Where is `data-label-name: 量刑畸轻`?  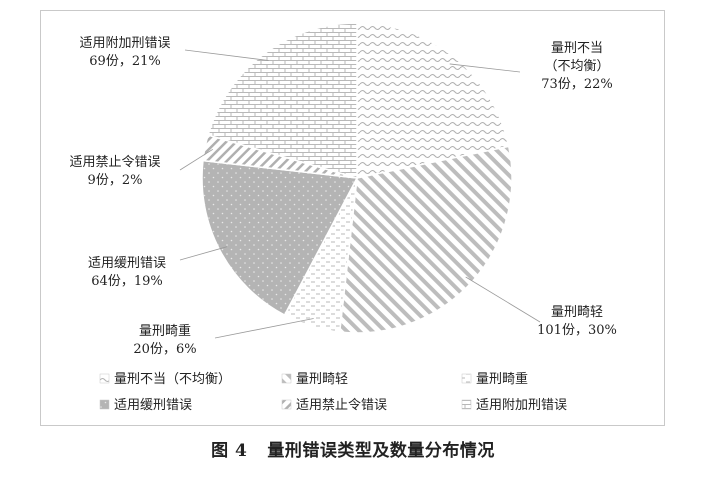
data-label-name: 量刑畸轻 is located at coordinates (577, 312).